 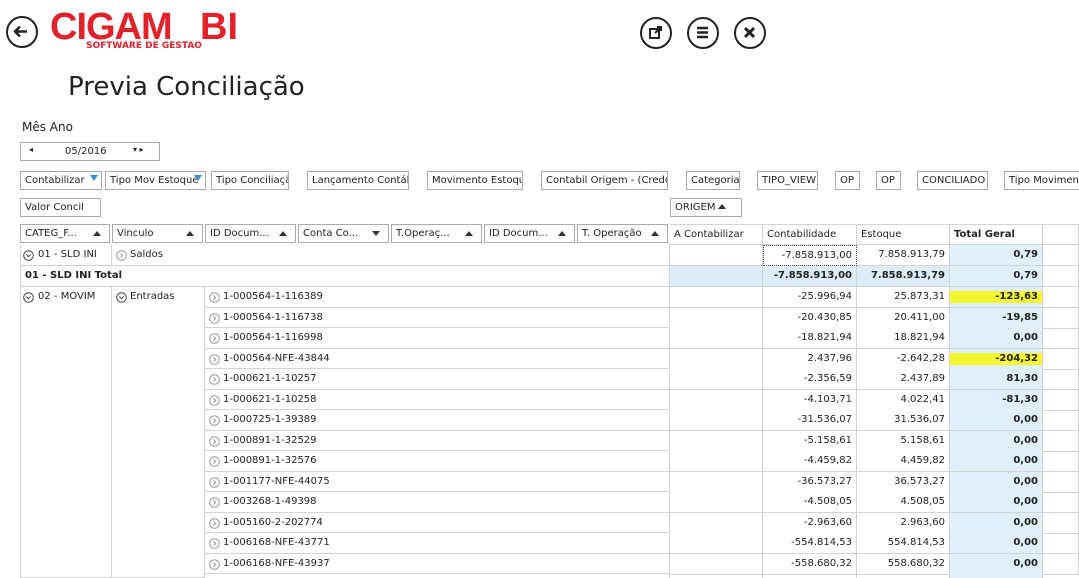 What do you see at coordinates (750, 33) in the screenshot?
I see `close-button` at bounding box center [750, 33].